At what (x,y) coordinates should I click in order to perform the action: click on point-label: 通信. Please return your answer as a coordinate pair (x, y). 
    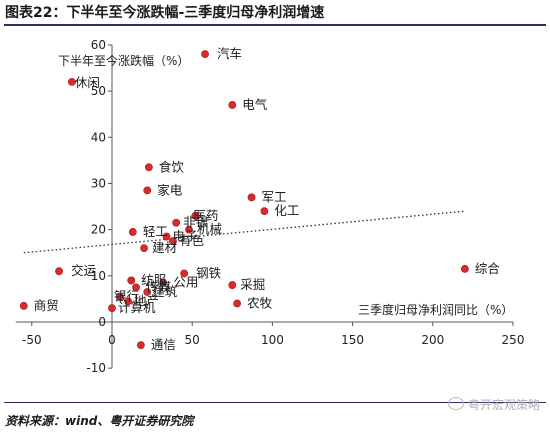
    Looking at the image, I should click on (163, 344).